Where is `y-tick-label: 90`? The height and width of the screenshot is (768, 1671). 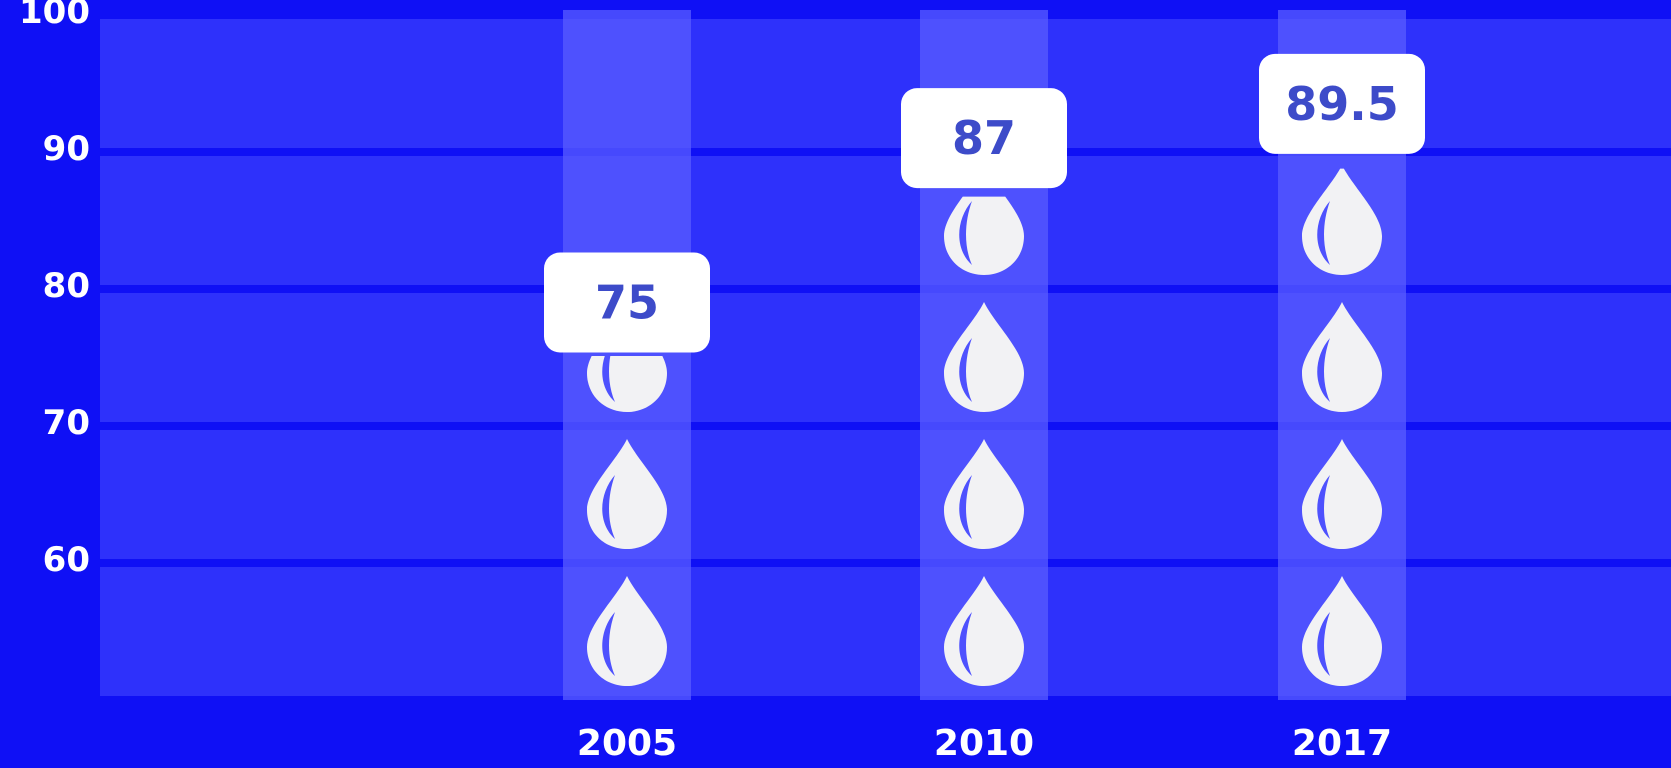
y-tick-label: 90 is located at coordinates (66, 149).